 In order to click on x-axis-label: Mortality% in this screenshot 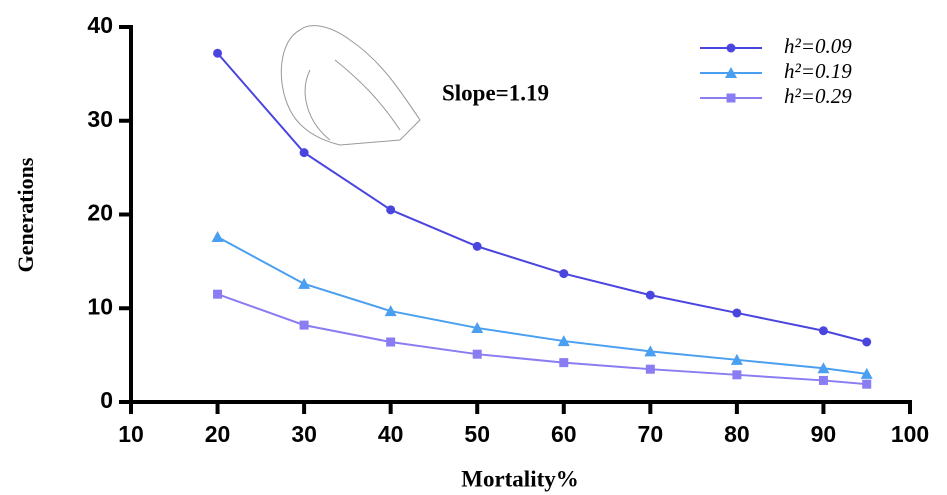, I will do `click(520, 478)`.